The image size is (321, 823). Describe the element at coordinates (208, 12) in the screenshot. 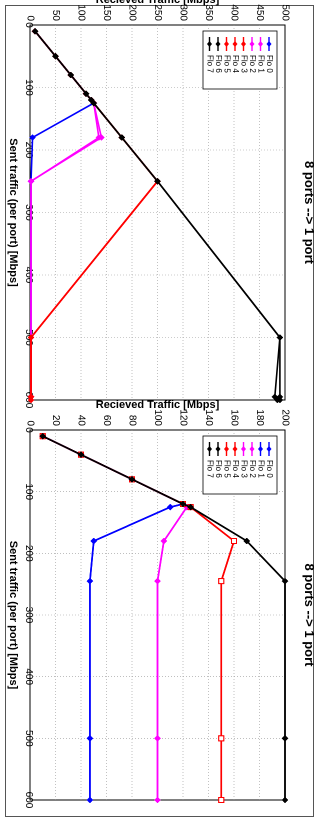

I see `y-tick-label: 350` at that location.